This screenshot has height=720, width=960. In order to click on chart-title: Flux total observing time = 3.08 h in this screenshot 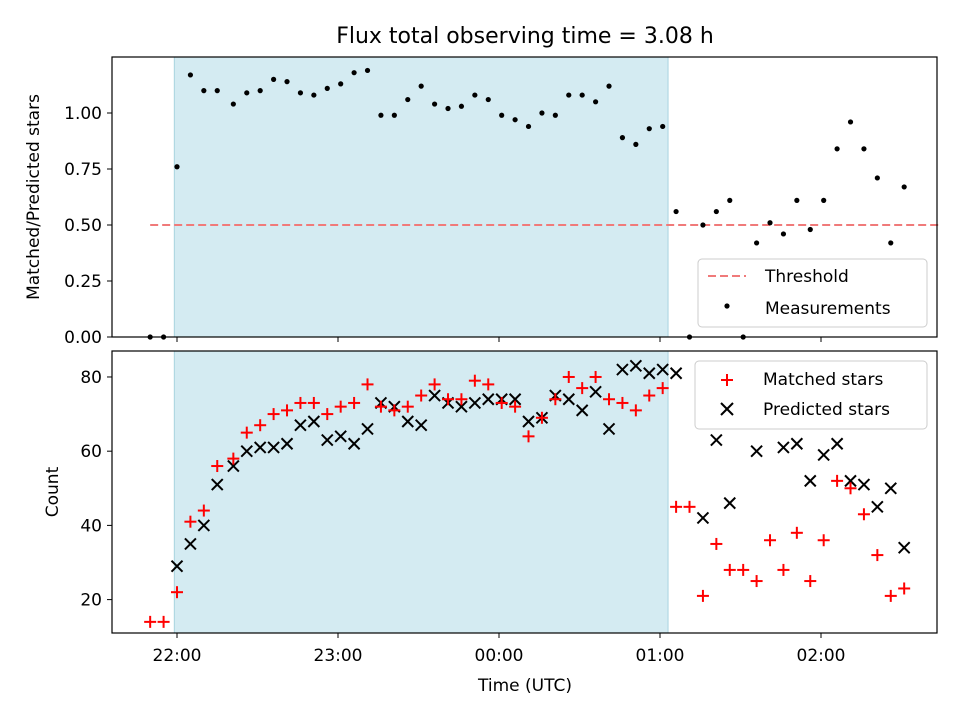, I will do `click(525, 36)`.